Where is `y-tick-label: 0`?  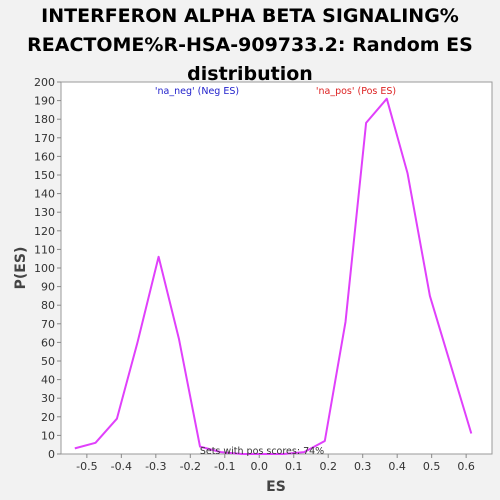
y-tick-label: 0 is located at coordinates (51, 454).